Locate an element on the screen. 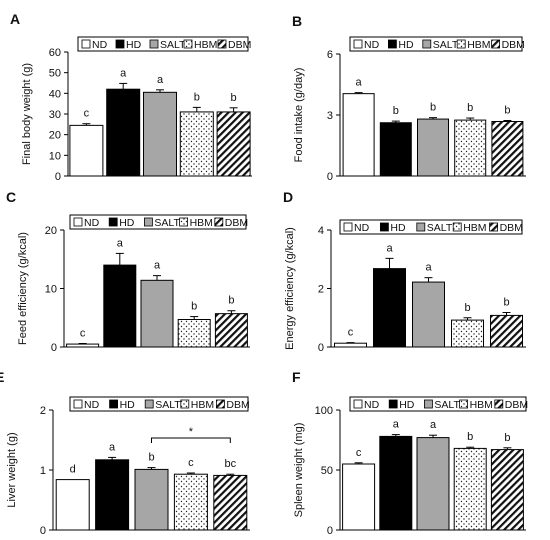 This screenshot has height=540, width=550. panel-label: E is located at coordinates (2, 377).